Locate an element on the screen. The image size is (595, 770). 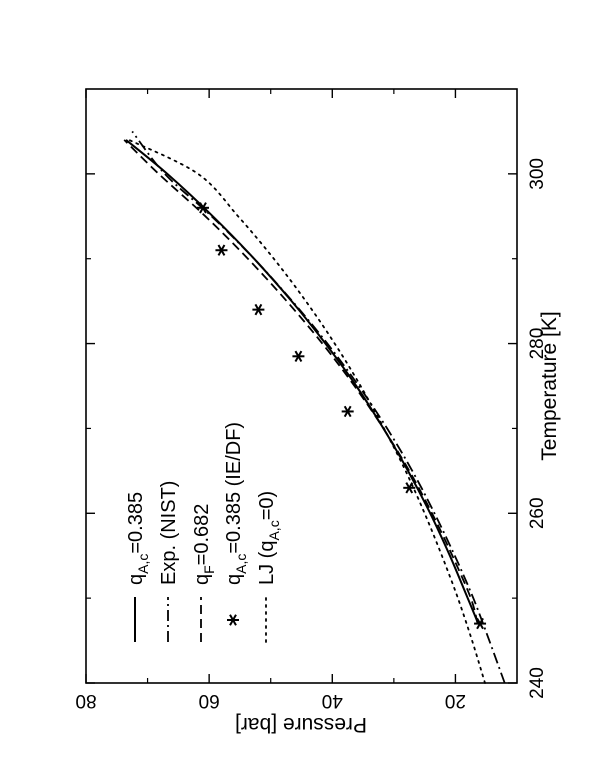
y-tick-label: 80 is located at coordinates (85, 700).